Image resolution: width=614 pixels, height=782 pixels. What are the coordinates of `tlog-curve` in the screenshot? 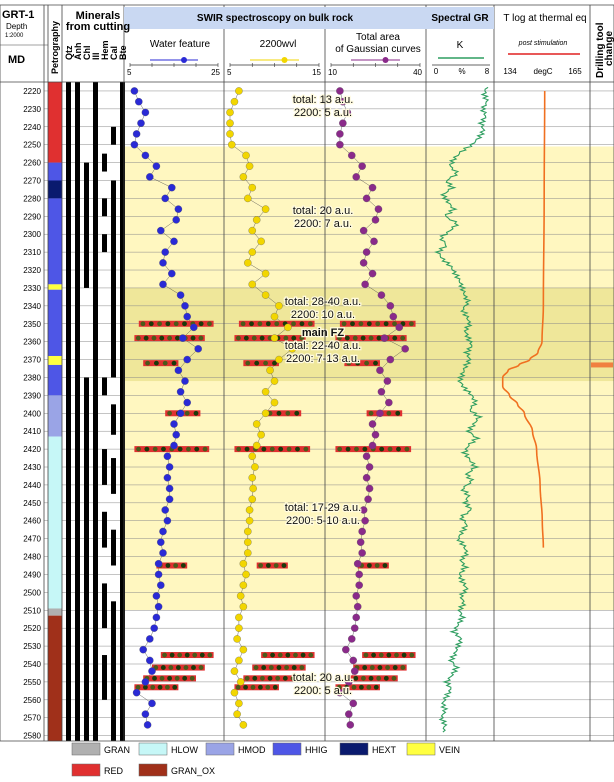 It's located at (523, 319).